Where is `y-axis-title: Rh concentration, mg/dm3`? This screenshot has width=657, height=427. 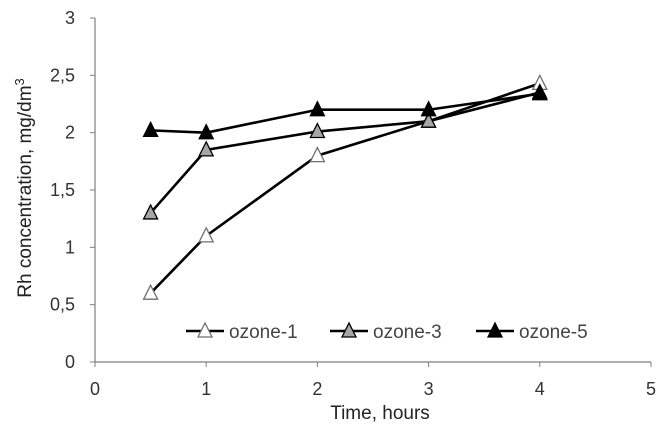
y-axis-title: Rh concentration, mg/dm3 is located at coordinates (24, 188).